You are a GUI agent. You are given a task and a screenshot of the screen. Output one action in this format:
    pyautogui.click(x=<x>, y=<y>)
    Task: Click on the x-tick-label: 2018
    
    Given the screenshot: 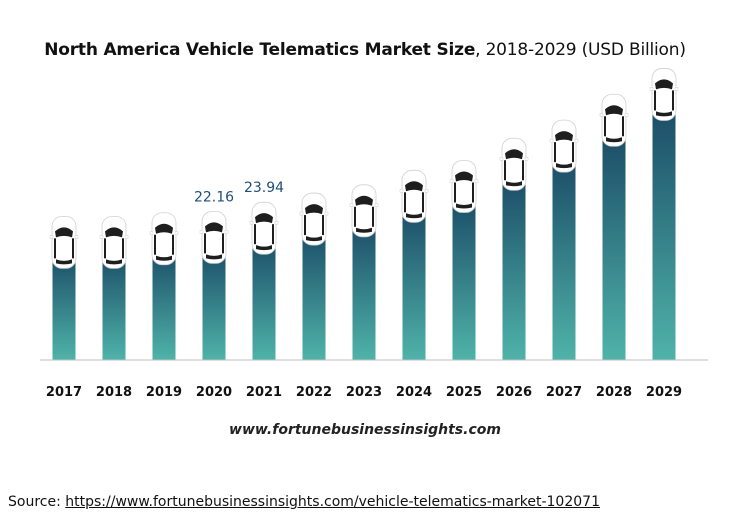 What is the action you would take?
    pyautogui.click(x=114, y=392)
    